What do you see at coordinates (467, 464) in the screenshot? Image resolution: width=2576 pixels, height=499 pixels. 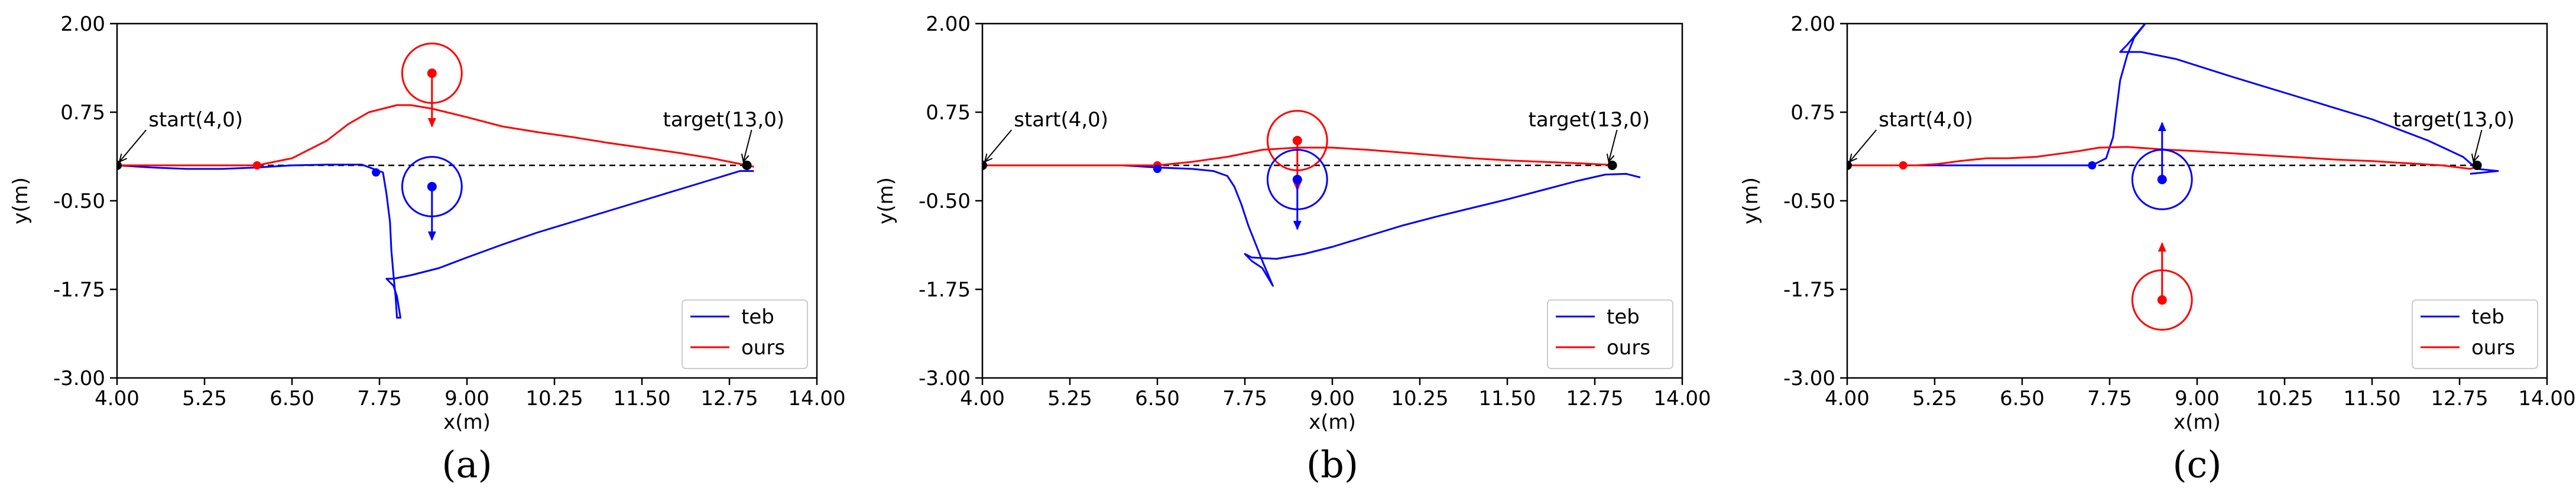 I see `panel-caption: (a)` at bounding box center [467, 464].